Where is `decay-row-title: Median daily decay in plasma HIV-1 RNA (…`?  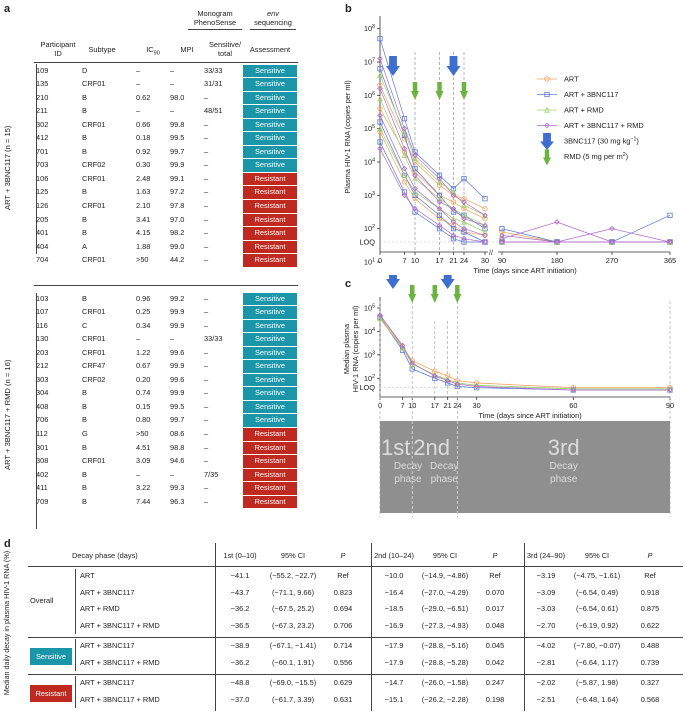
decay-row-title: Median daily decay in plasma HIV-1 RNA (… is located at coordinates (6, 623).